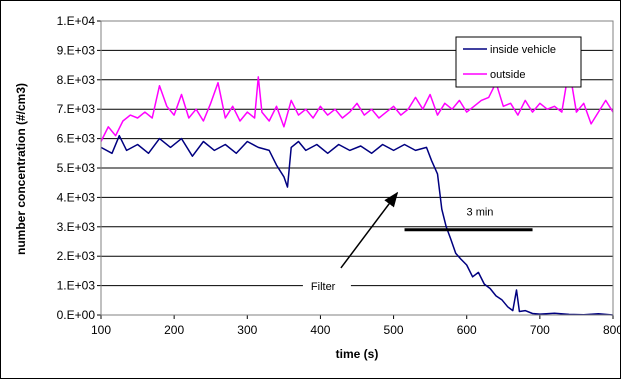  What do you see at coordinates (247, 330) in the screenshot?
I see `x-tick-label: 300` at bounding box center [247, 330].